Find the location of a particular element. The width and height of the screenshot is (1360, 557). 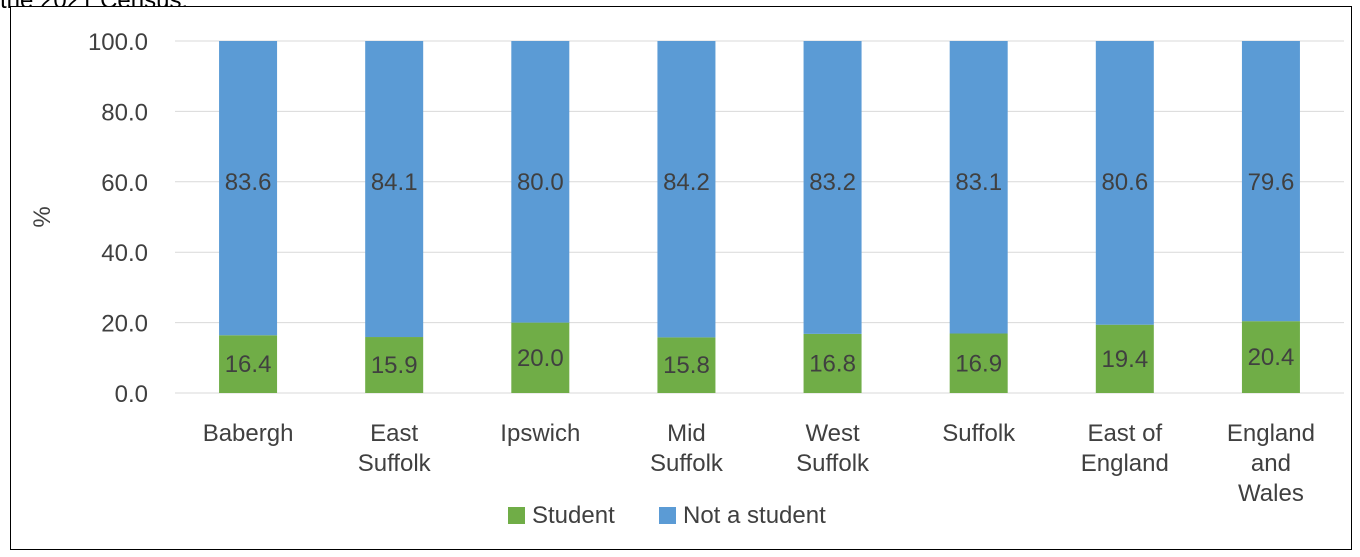

data-label-student: 19.4 is located at coordinates (1124, 359).